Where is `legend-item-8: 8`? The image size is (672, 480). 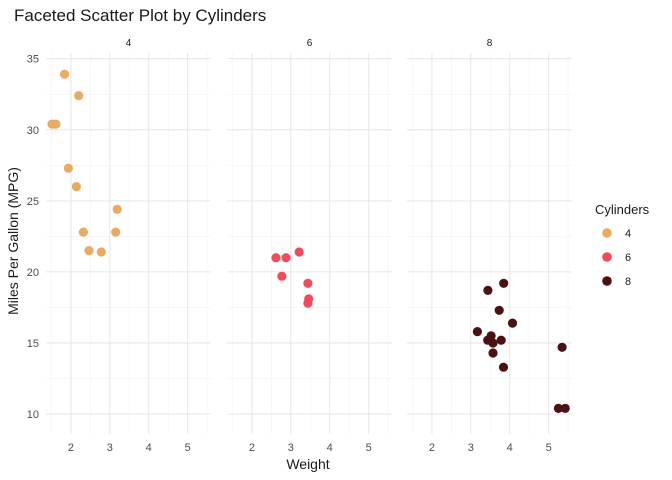
legend-item-8: 8 is located at coordinates (616, 282).